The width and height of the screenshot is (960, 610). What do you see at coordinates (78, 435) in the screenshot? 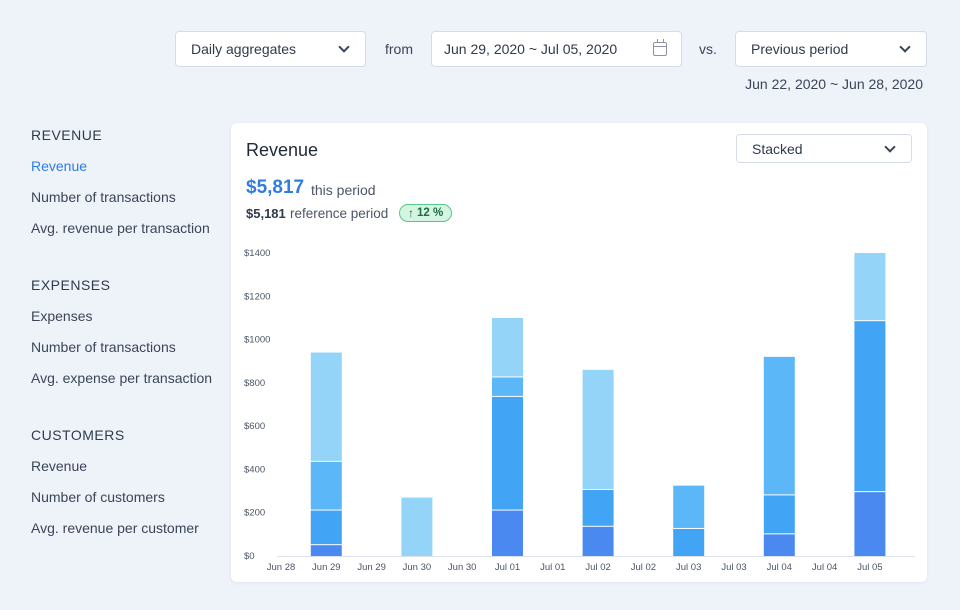
I see `sidebar-heading: CUSTOMERS` at bounding box center [78, 435].